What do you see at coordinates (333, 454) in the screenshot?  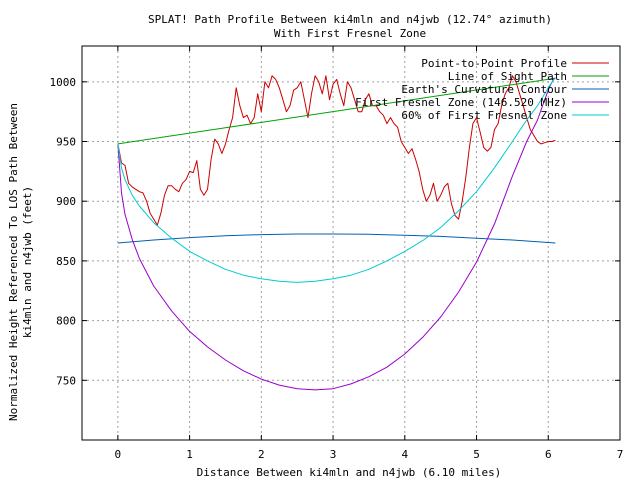 I see `x-tick-label: 3` at bounding box center [333, 454].